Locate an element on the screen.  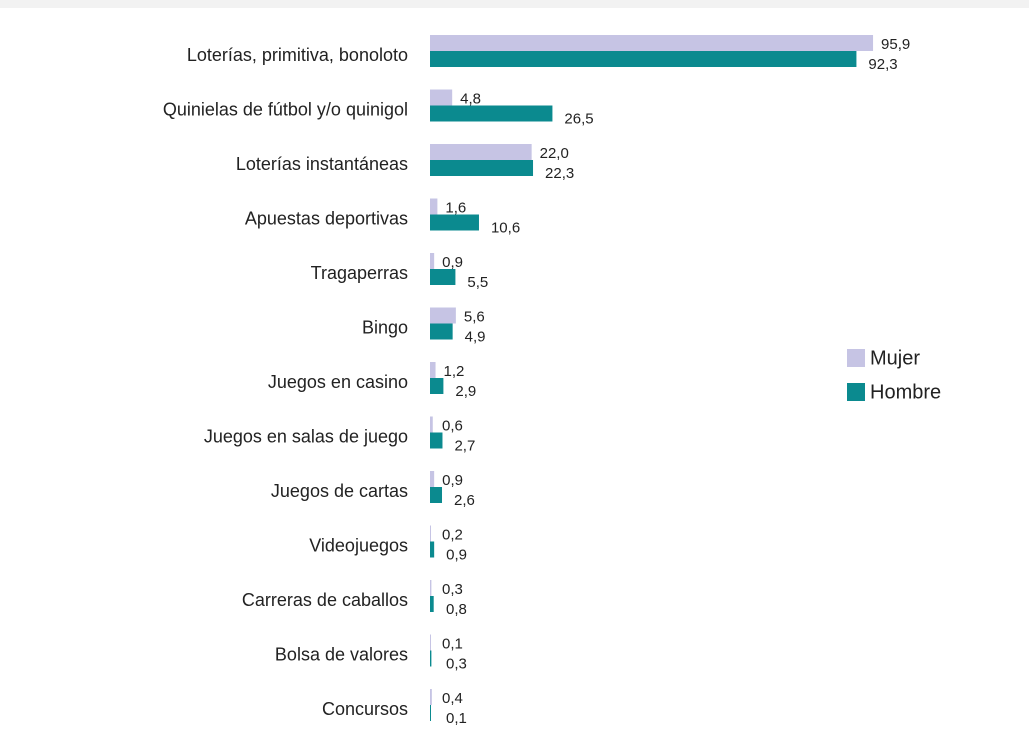
value-label: 0,6 is located at coordinates (452, 425).